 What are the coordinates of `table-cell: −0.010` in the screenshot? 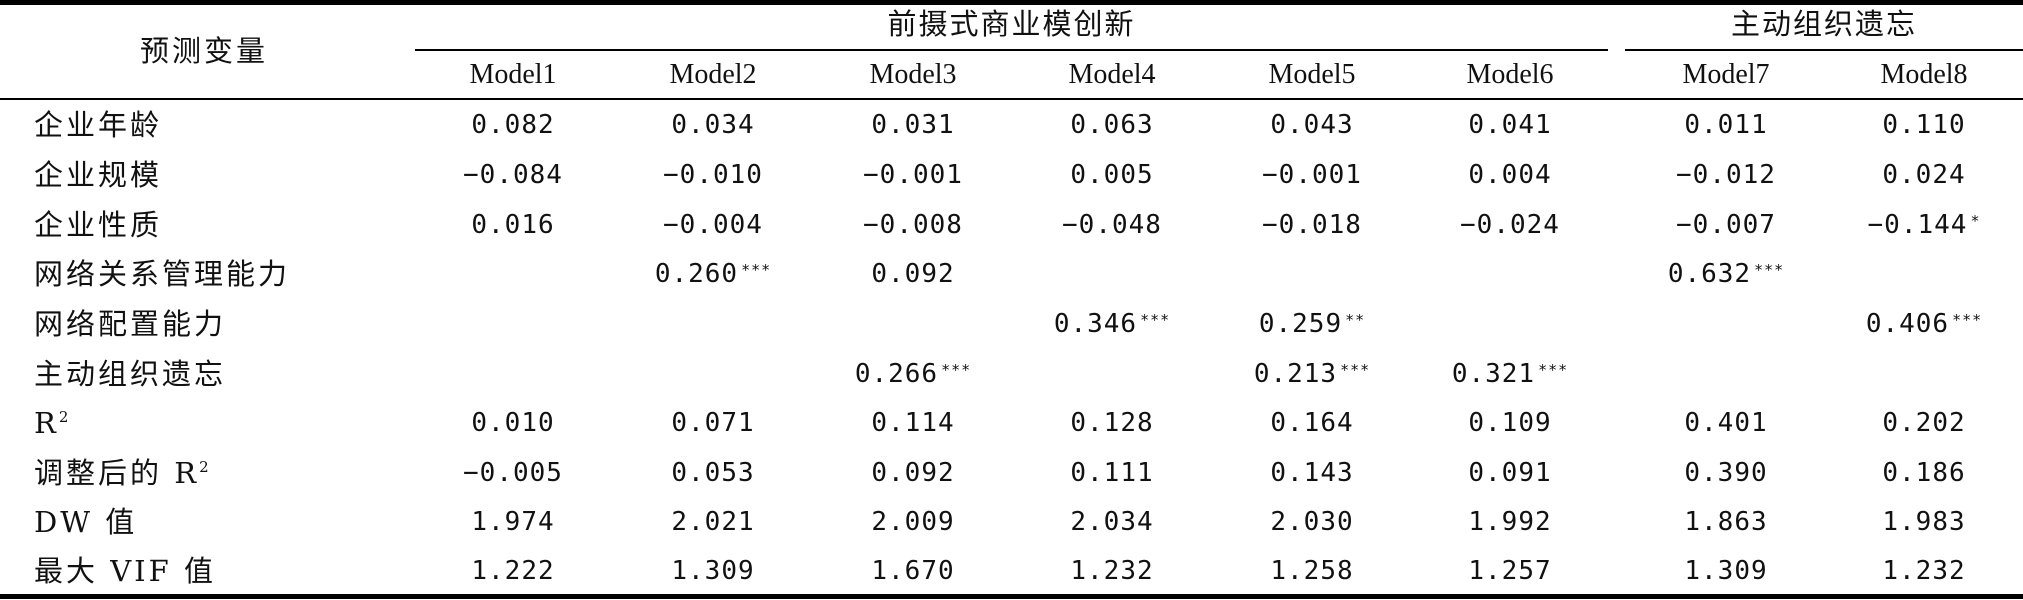 It's located at (713, 175).